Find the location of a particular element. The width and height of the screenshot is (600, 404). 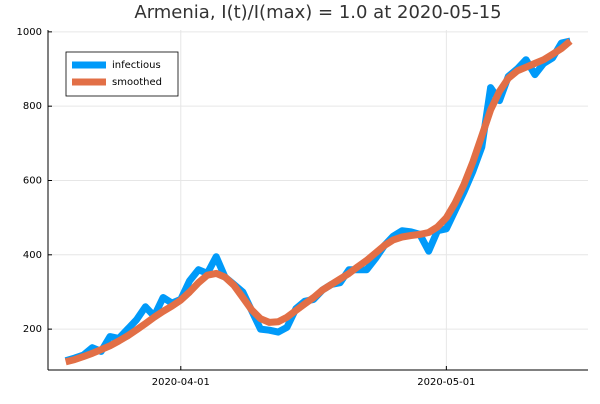

legend-box is located at coordinates (122, 74).